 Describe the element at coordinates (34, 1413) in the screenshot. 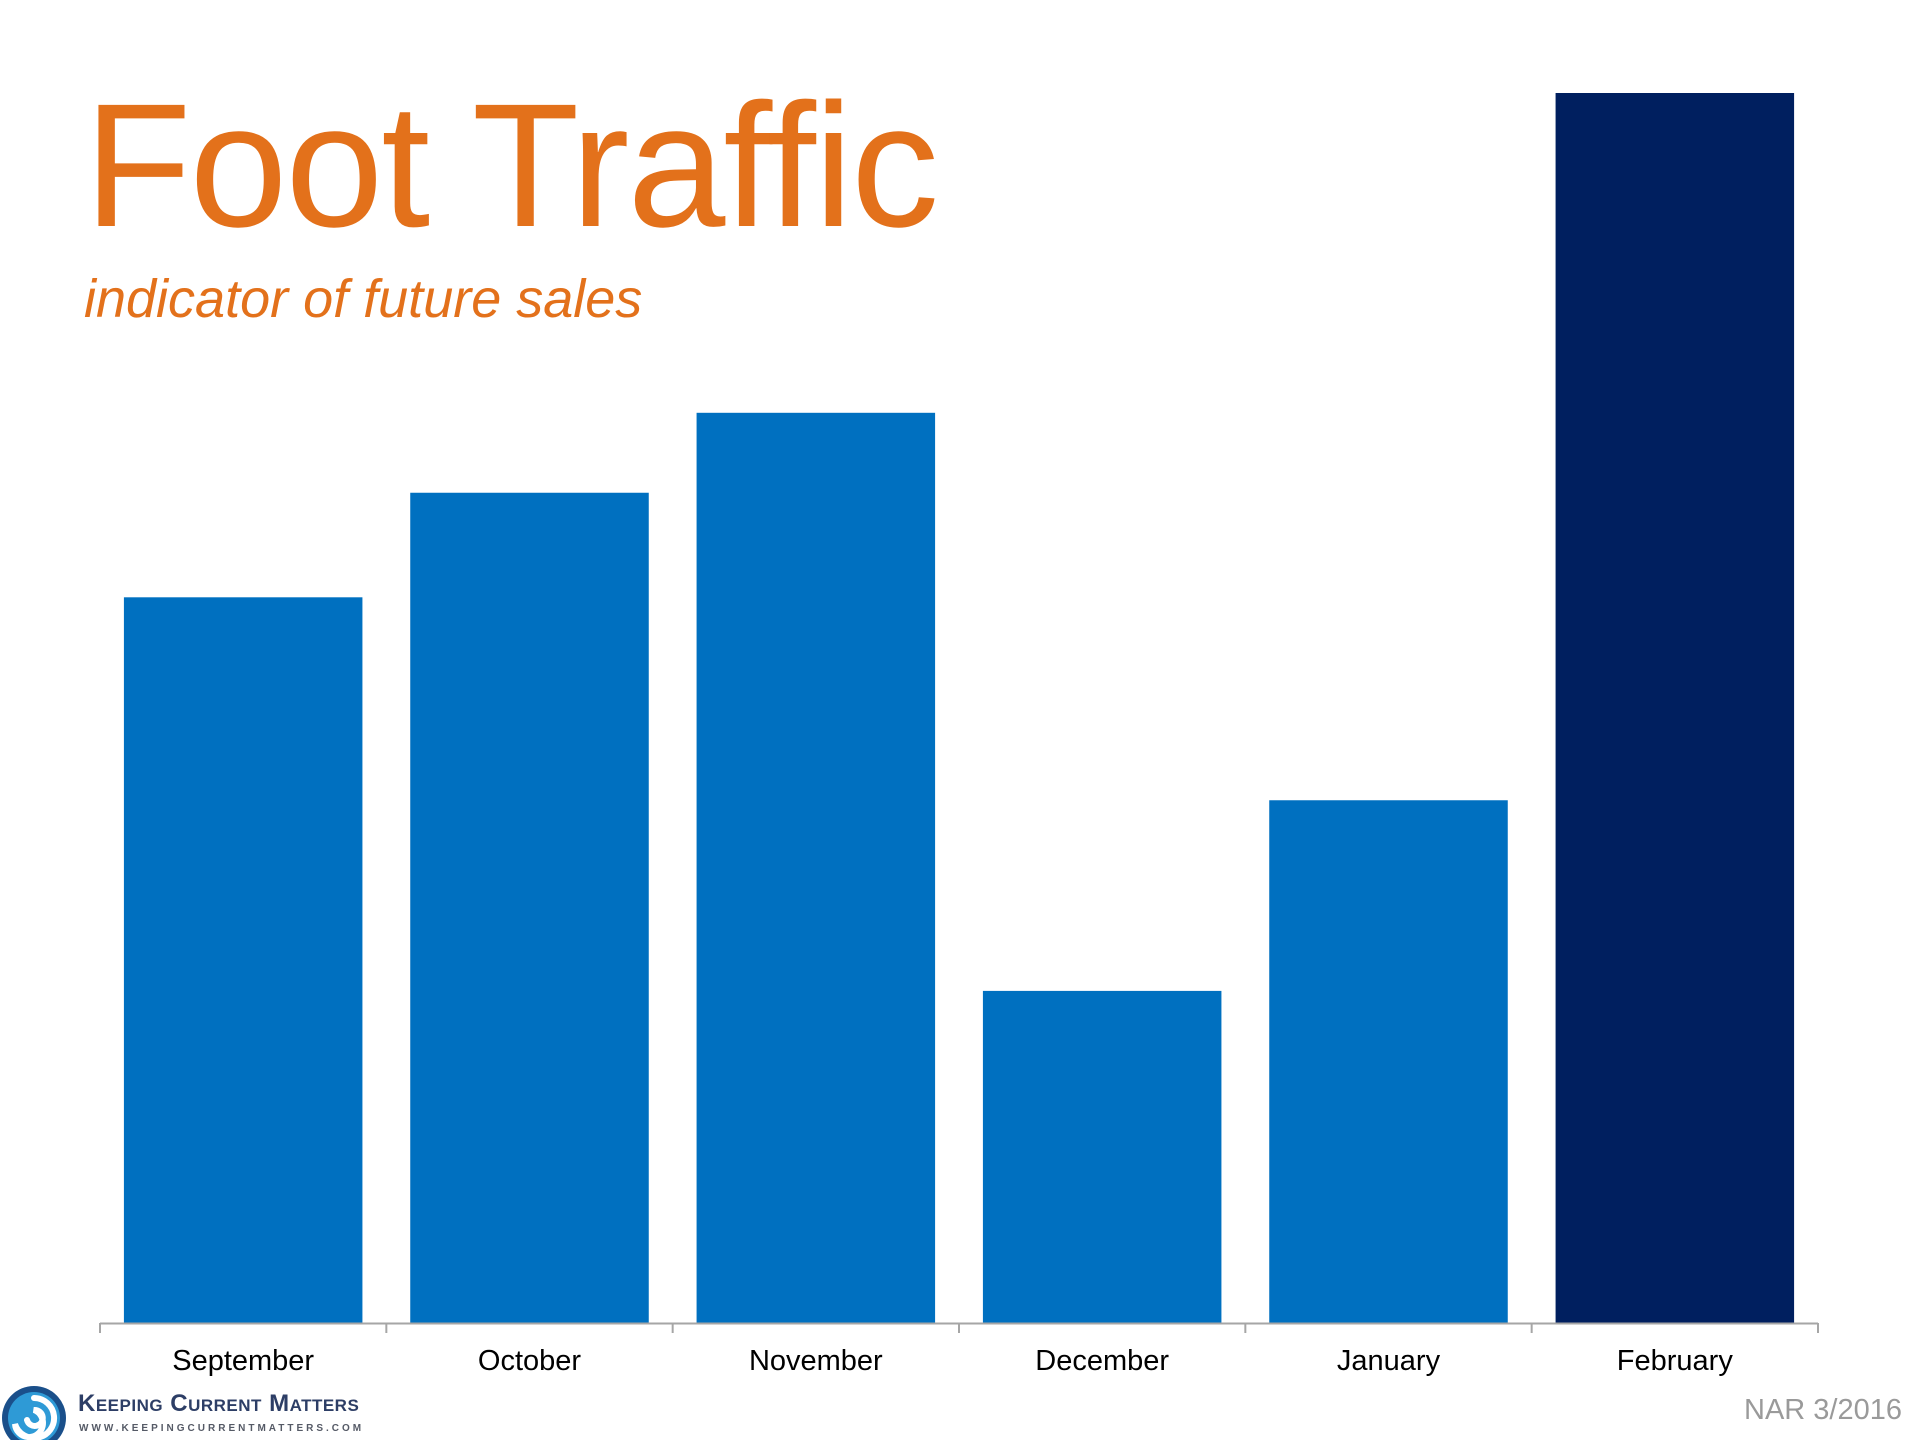

I see `swirl-icon` at that location.